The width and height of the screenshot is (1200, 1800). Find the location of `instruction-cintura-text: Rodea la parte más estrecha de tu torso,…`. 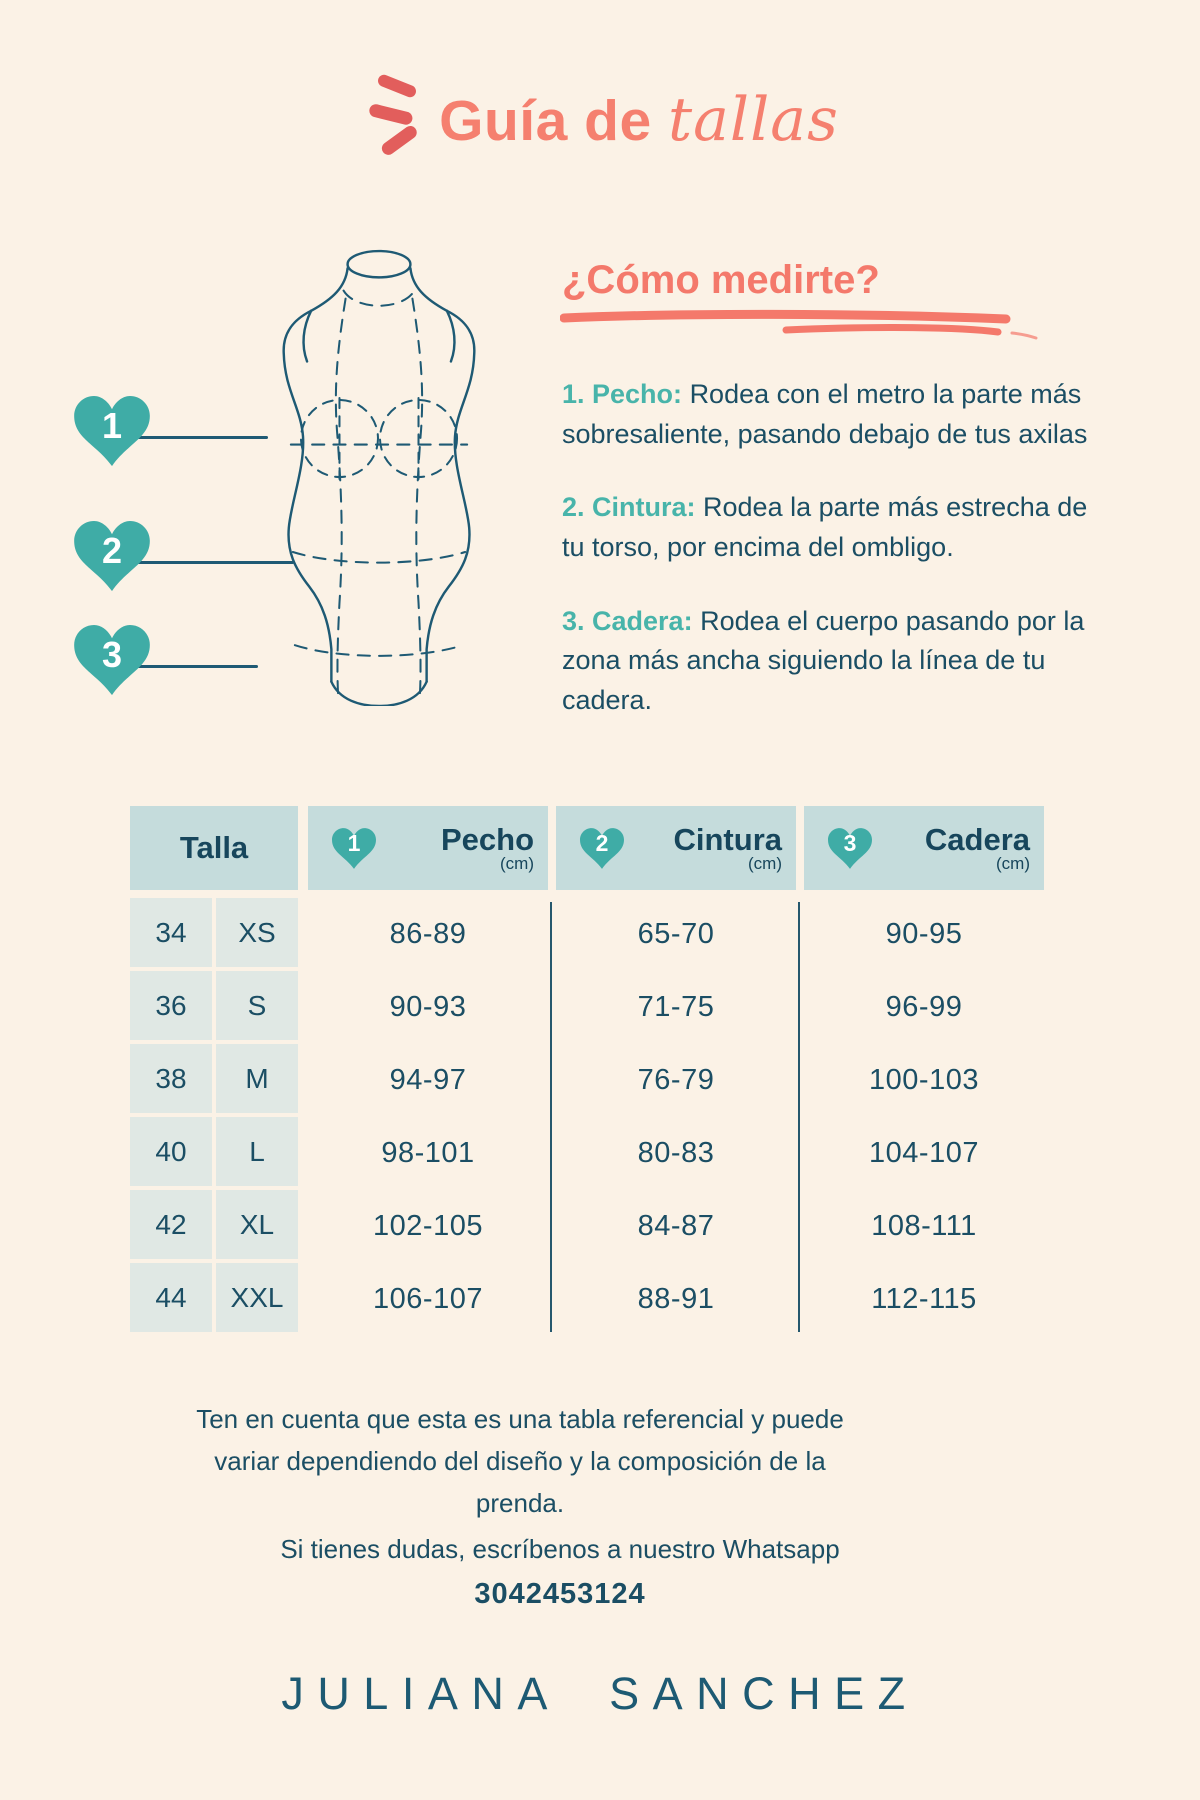

instruction-cintura-text: Rodea la parte más estrecha de tu torso,… is located at coordinates (825, 527).